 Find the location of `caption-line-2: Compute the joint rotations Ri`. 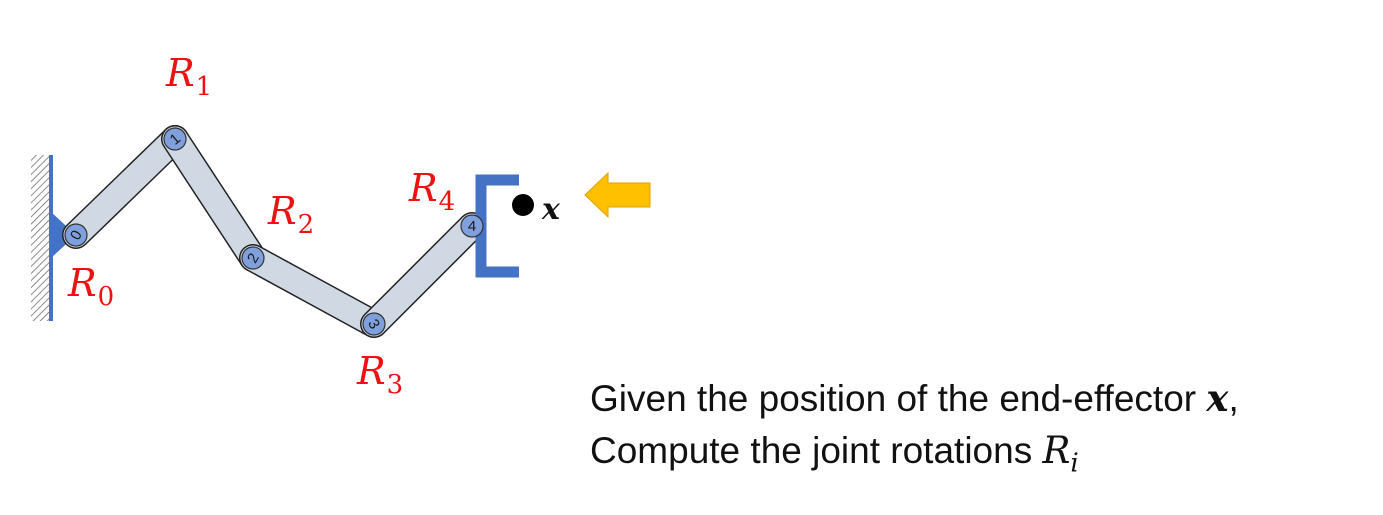

caption-line-2: Compute the joint rotations Ri is located at coordinates (834, 454).